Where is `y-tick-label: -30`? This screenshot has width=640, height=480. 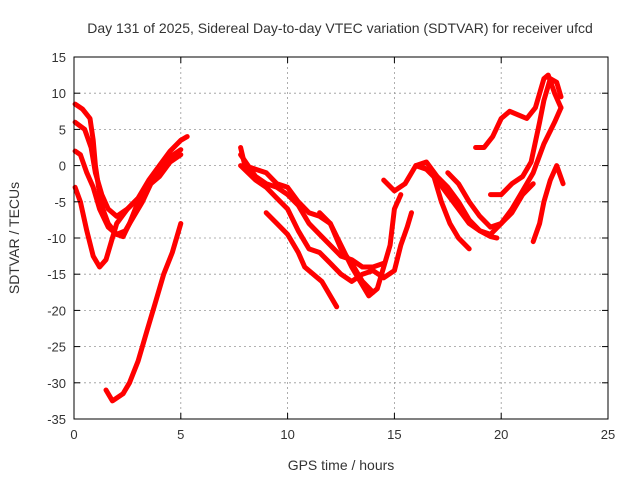
y-tick-label: -30 is located at coordinates (56, 383).